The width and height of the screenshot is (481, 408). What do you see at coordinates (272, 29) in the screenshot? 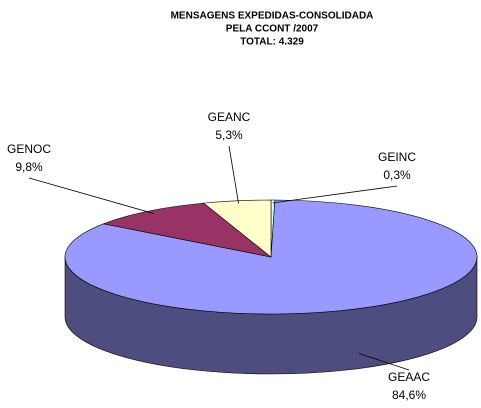
I see `chart-title: PELA CCONT /2007` at bounding box center [272, 29].